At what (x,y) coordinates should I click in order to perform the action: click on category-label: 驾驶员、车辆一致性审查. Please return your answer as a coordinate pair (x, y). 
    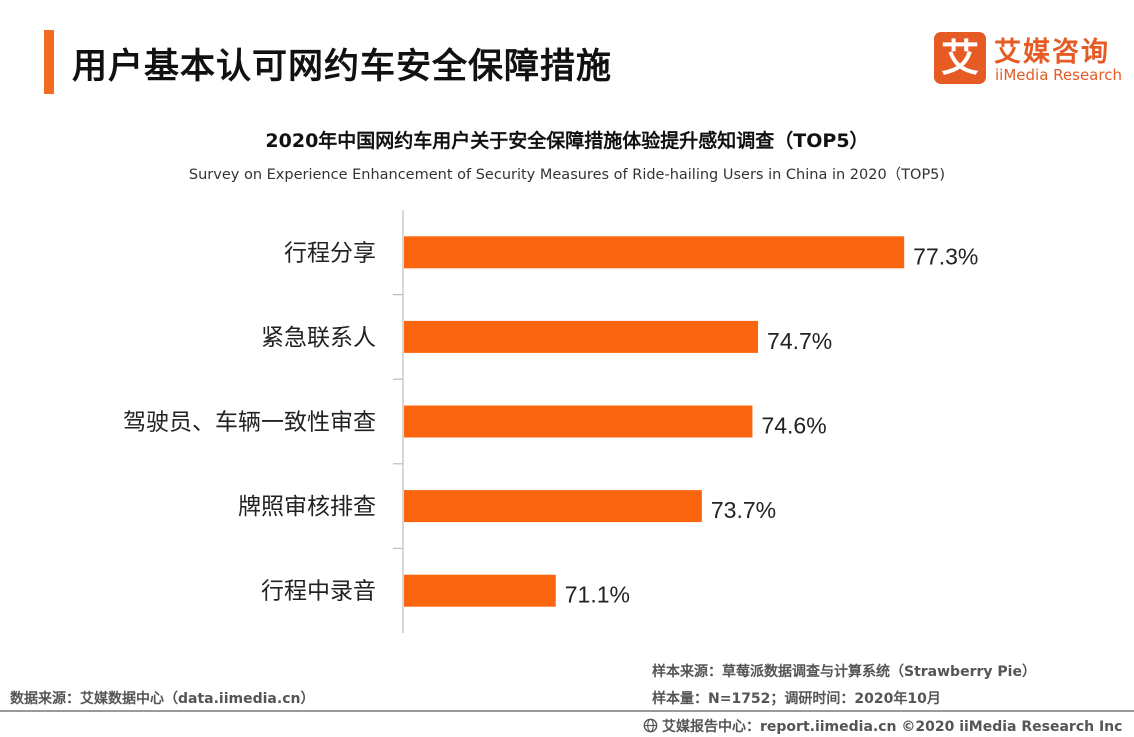
    Looking at the image, I should click on (249, 423).